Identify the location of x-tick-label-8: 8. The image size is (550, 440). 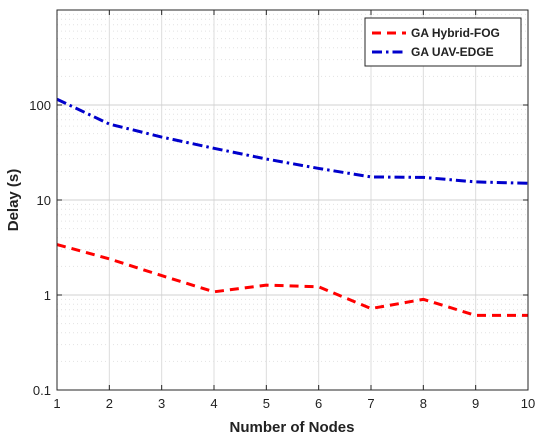
(423, 403).